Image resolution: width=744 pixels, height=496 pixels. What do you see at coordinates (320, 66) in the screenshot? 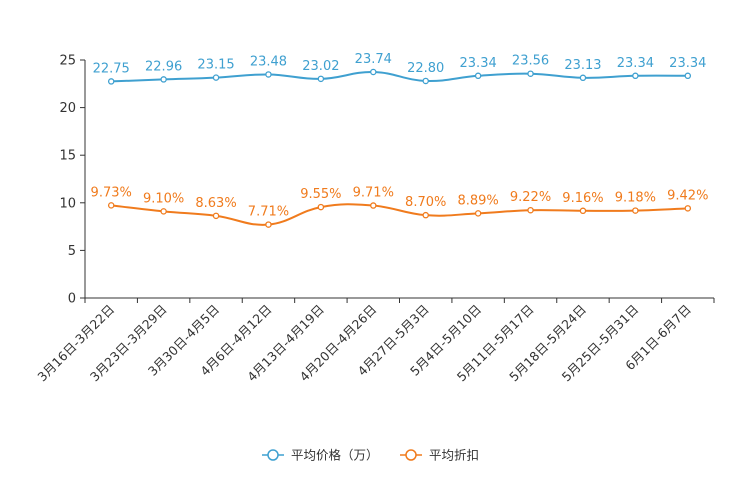
I see `data-label: 23.02` at bounding box center [320, 66].